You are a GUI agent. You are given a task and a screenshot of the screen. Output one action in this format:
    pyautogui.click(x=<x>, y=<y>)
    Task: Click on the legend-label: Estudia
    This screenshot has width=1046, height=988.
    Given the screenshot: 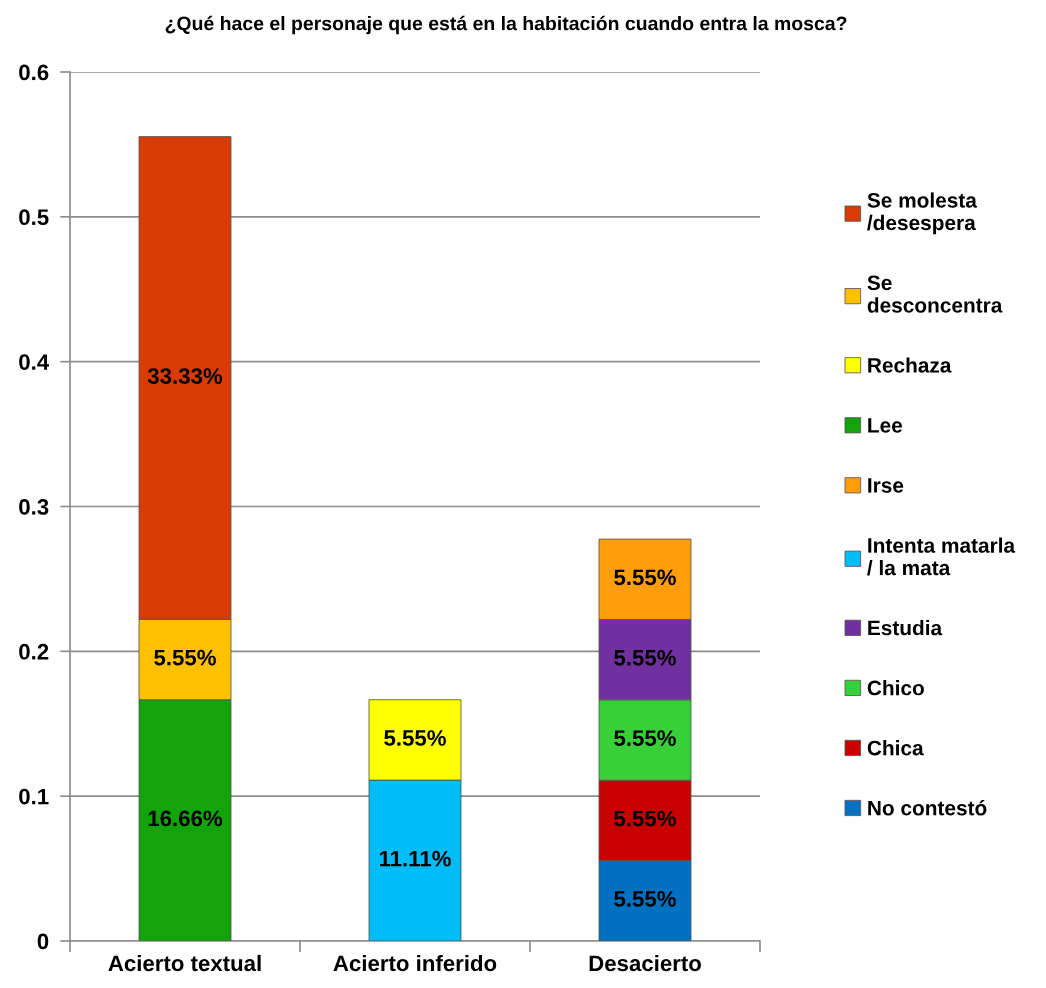 What is the action you would take?
    pyautogui.click(x=905, y=628)
    